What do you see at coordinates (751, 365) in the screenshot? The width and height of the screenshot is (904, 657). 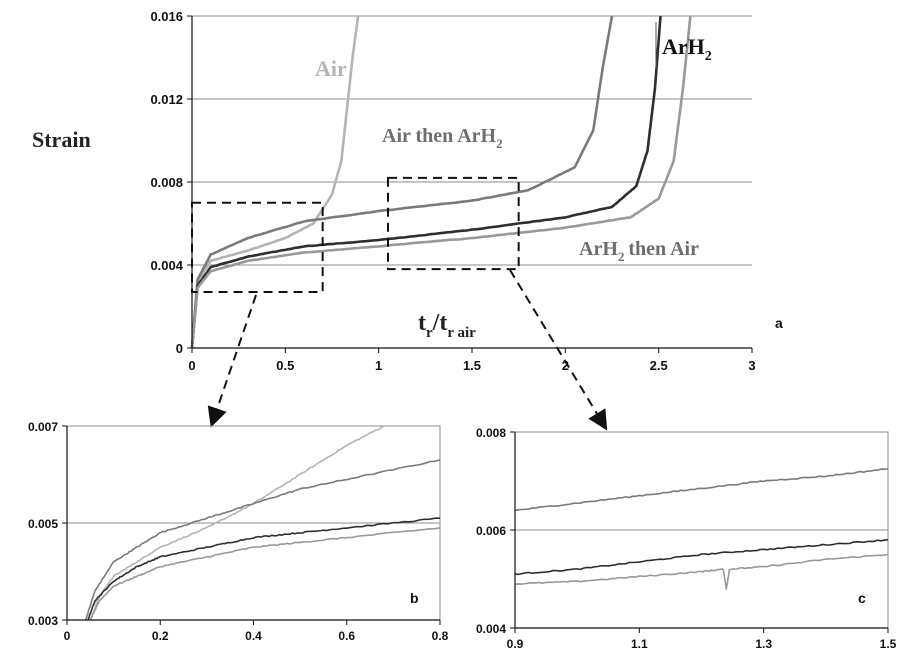 I see `x-tick-label-a-6: 3` at bounding box center [751, 365].